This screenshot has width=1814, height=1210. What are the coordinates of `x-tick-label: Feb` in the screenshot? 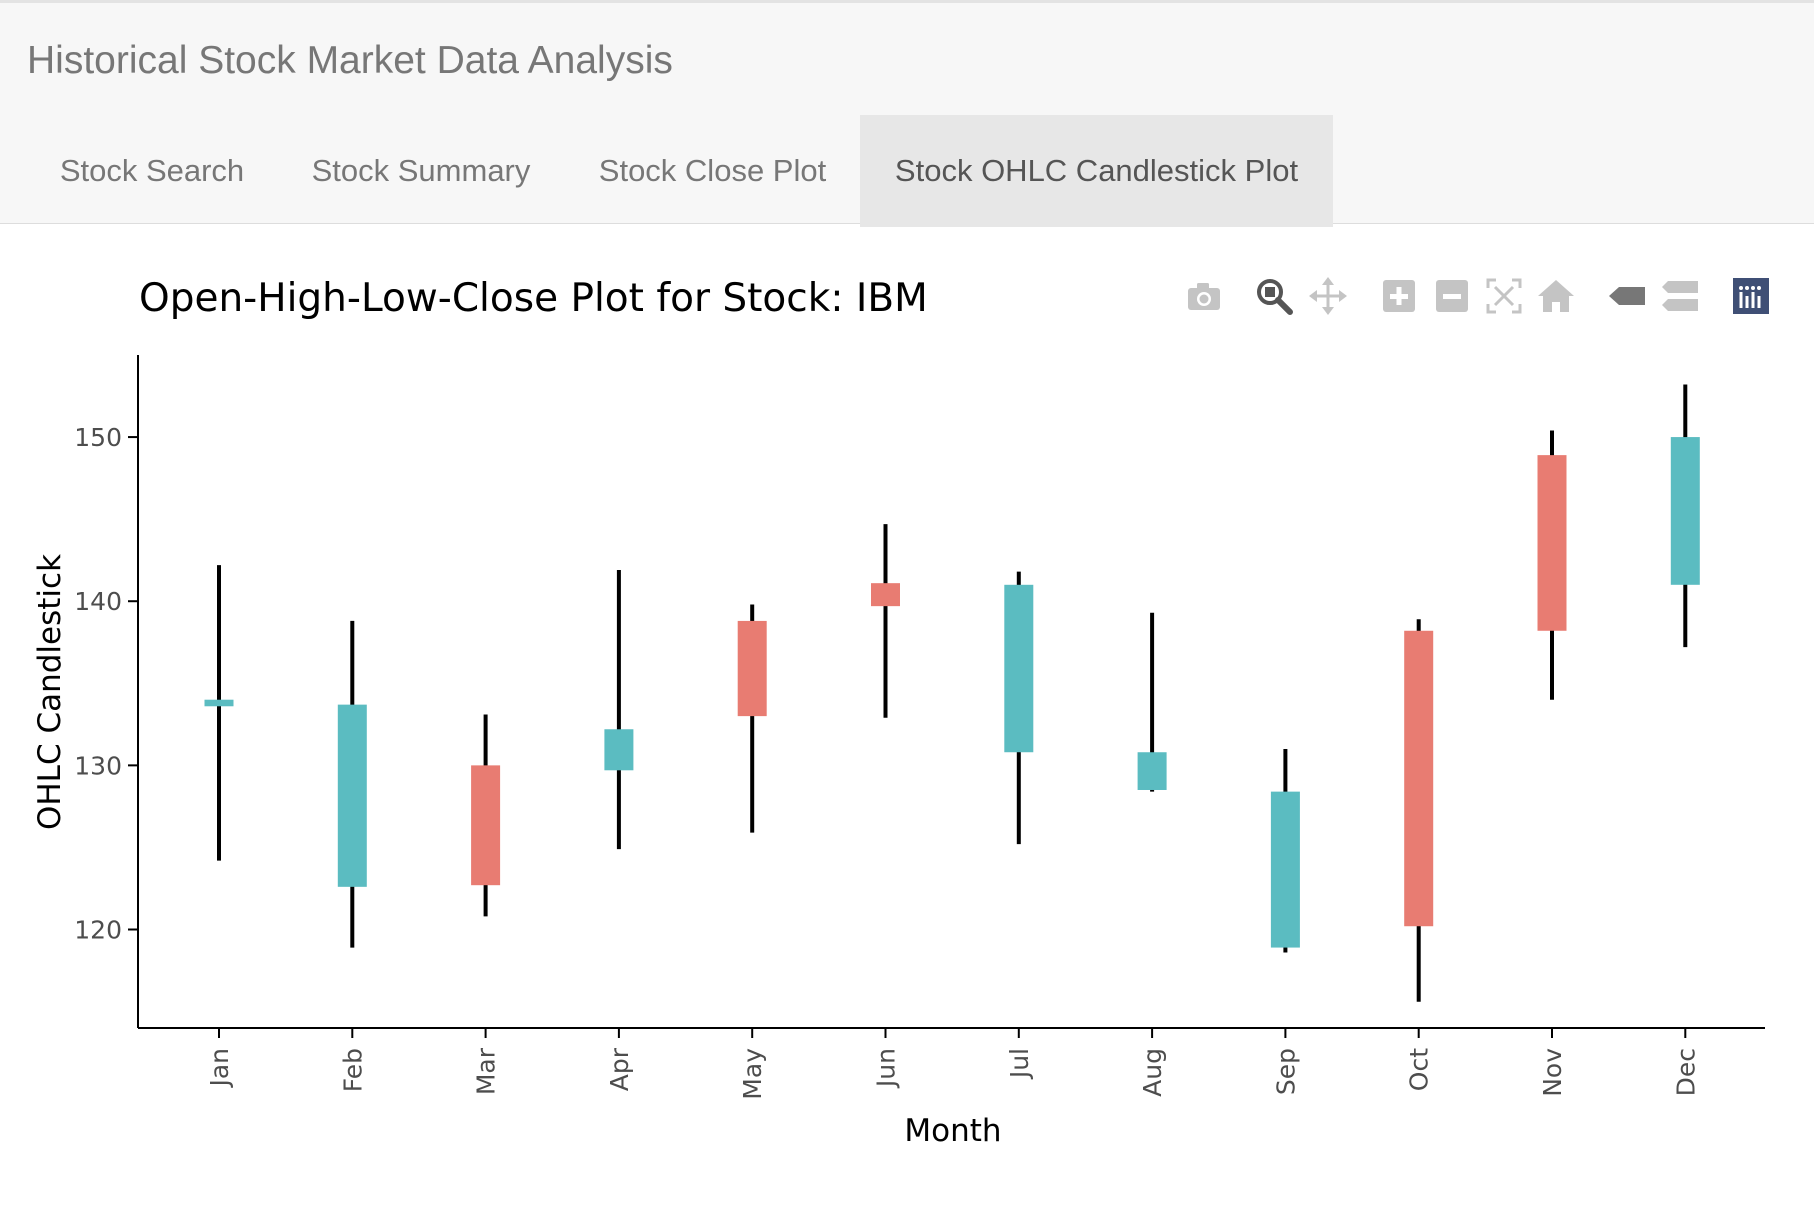 It's located at (352, 1070).